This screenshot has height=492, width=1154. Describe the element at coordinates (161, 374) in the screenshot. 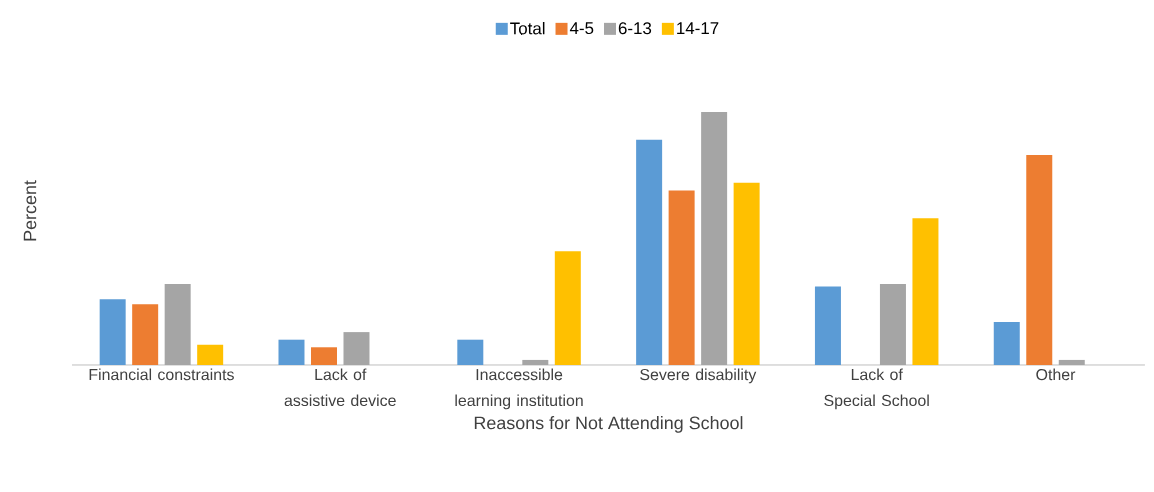

I see `x-tick-label: Financial constraints` at that location.